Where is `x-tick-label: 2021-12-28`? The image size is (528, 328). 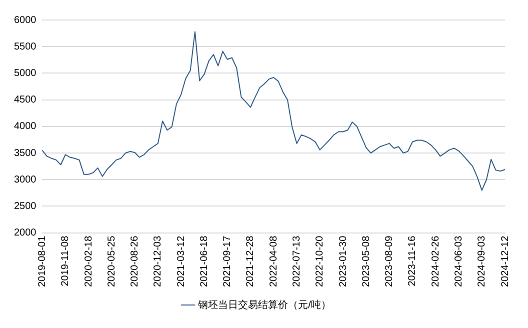 x-tick-label: 2021-12-28 is located at coordinates (250, 261).